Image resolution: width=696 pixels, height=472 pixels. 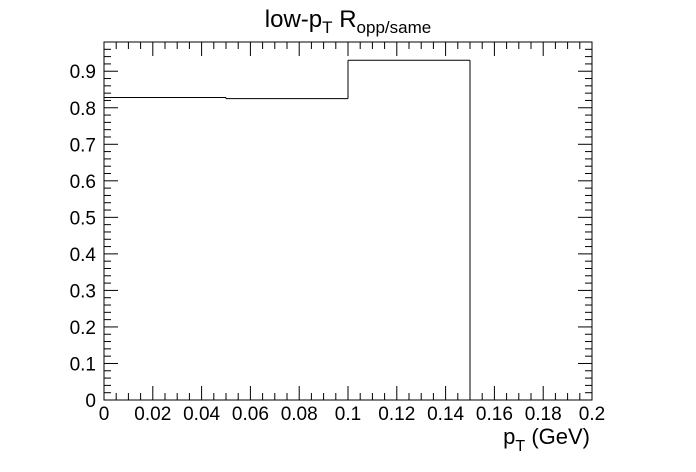 What do you see at coordinates (83, 72) in the screenshot?
I see `y-tick-label: 0.9` at bounding box center [83, 72].